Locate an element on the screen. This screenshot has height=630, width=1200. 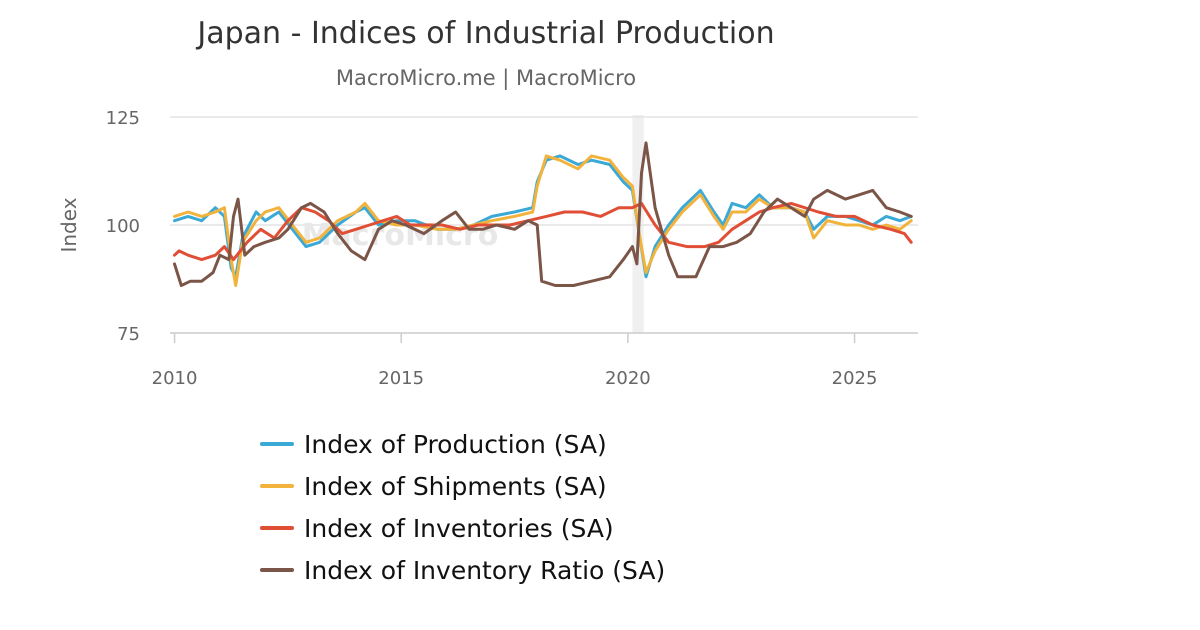
legend-item: Index of Inventory Ratio (SA) is located at coordinates (462, 570).